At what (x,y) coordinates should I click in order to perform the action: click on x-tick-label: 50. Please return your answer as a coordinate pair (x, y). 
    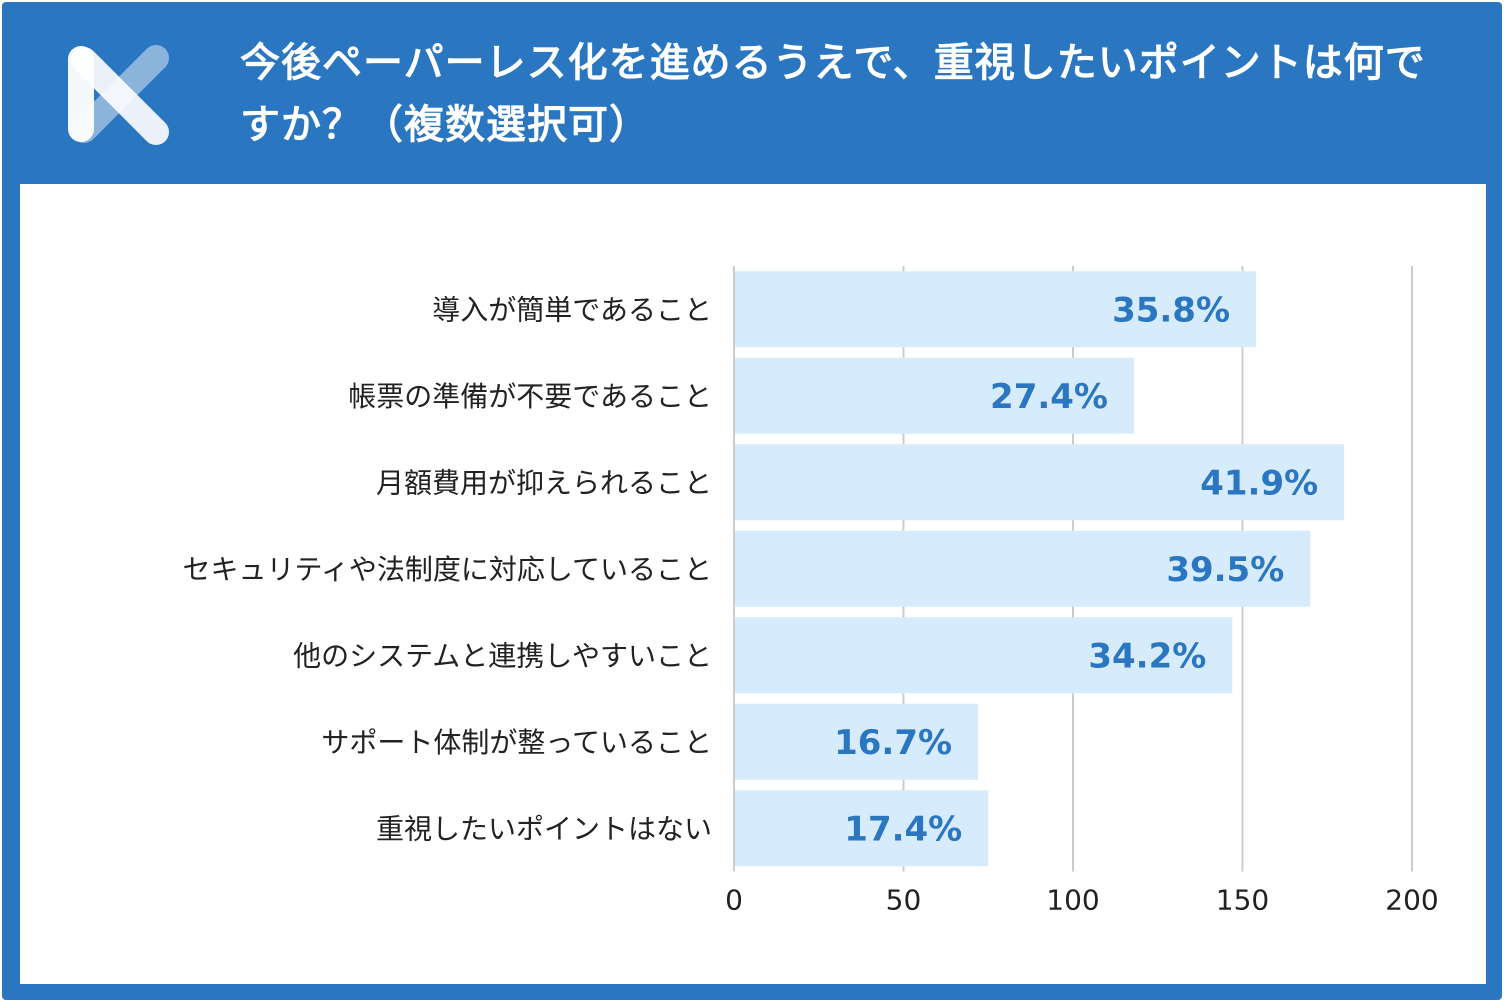
    Looking at the image, I should click on (904, 900).